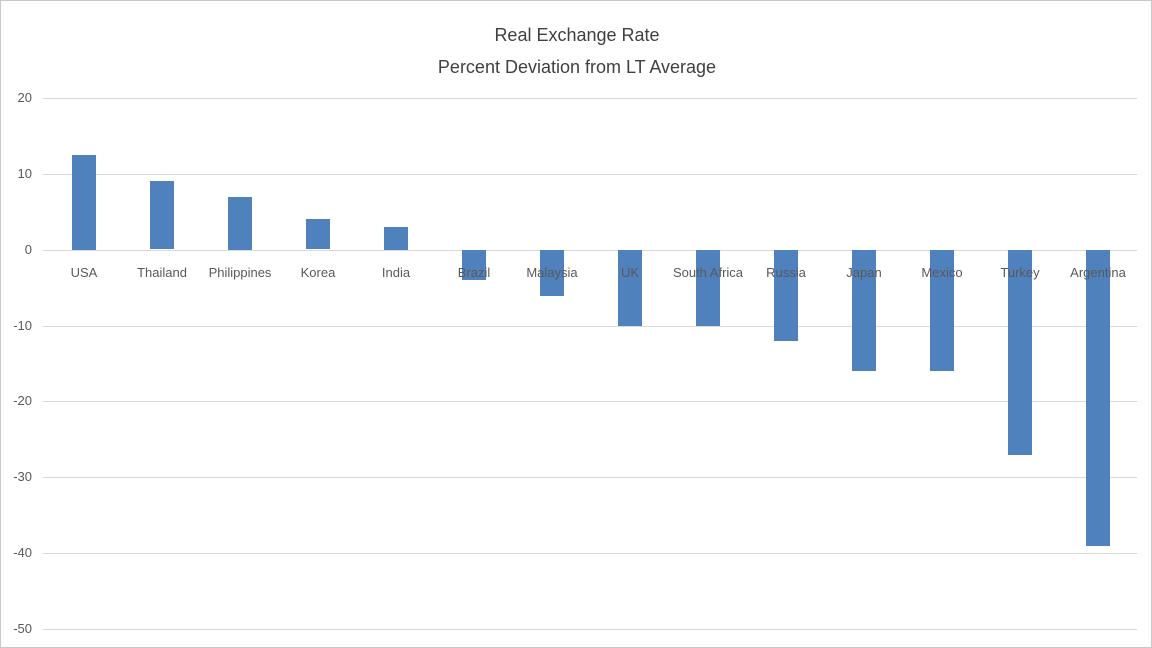  Describe the element at coordinates (240, 223) in the screenshot. I see `bar-philippines` at that location.